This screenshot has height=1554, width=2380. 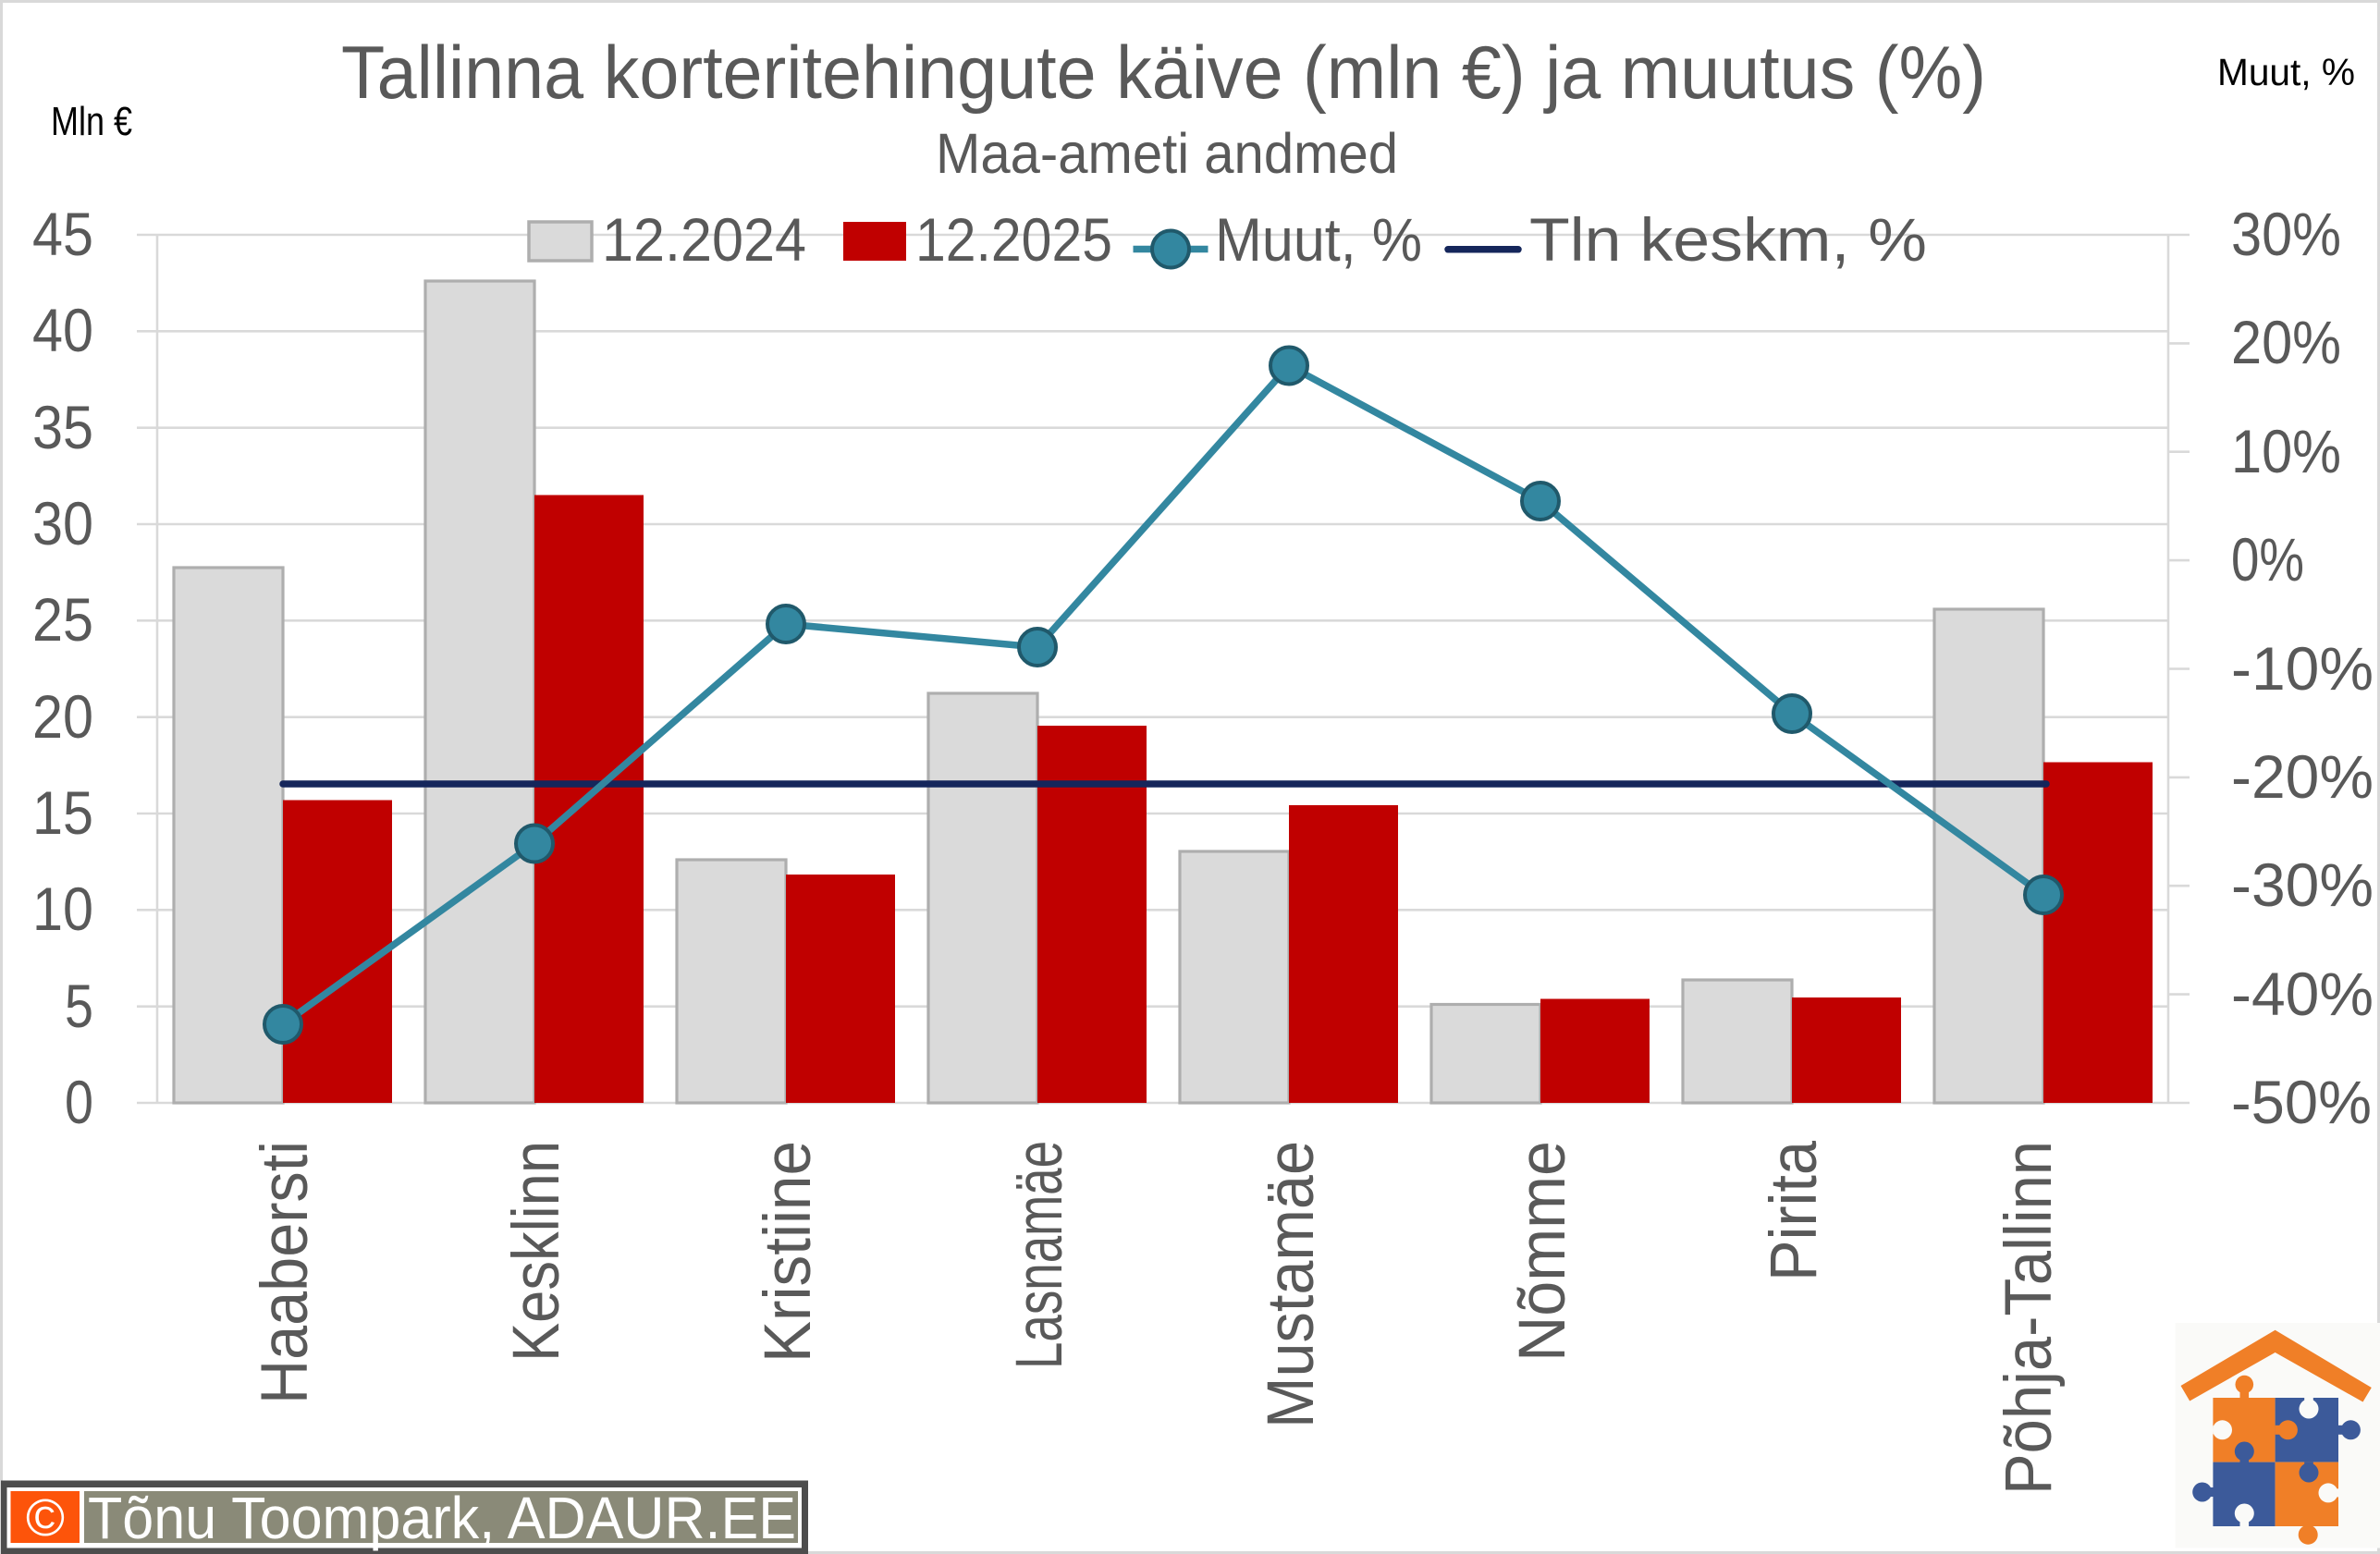 I want to click on svg-text: 10%, so click(x=2286, y=451).